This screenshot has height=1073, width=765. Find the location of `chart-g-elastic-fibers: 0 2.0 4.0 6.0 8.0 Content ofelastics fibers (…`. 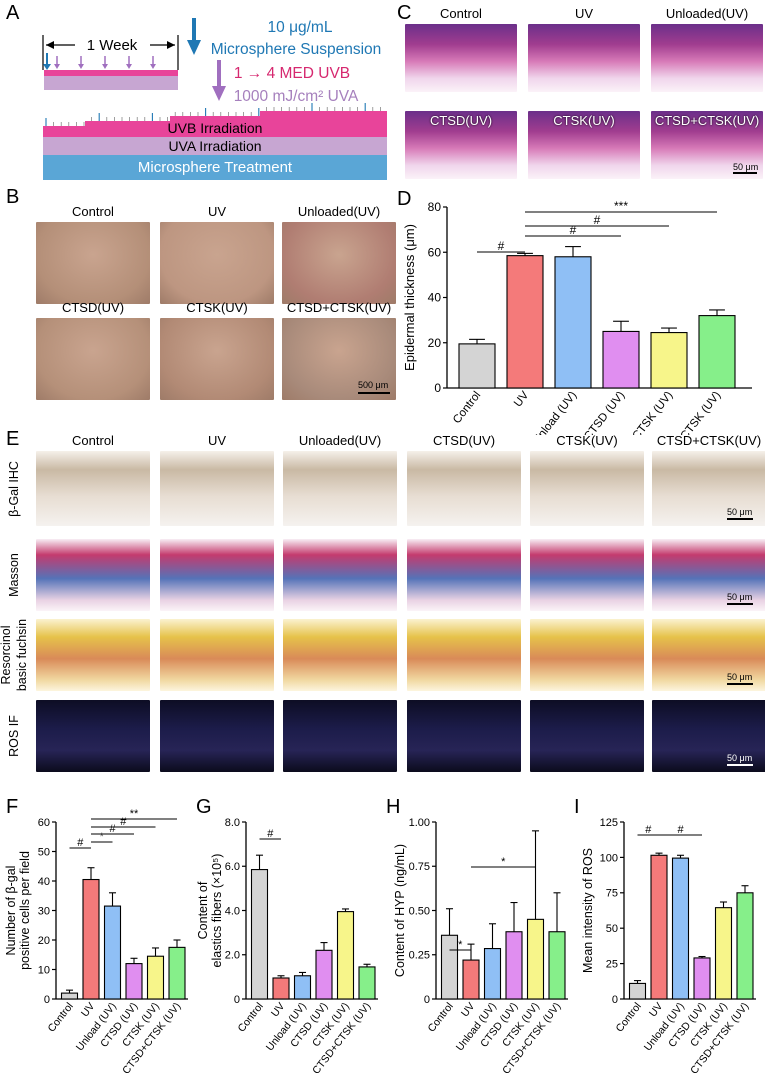

chart-g-elastic-fibers: 0 2.0 4.0 6.0 8.0 Content ofelastics fibers (… is located at coordinates (287, 945).